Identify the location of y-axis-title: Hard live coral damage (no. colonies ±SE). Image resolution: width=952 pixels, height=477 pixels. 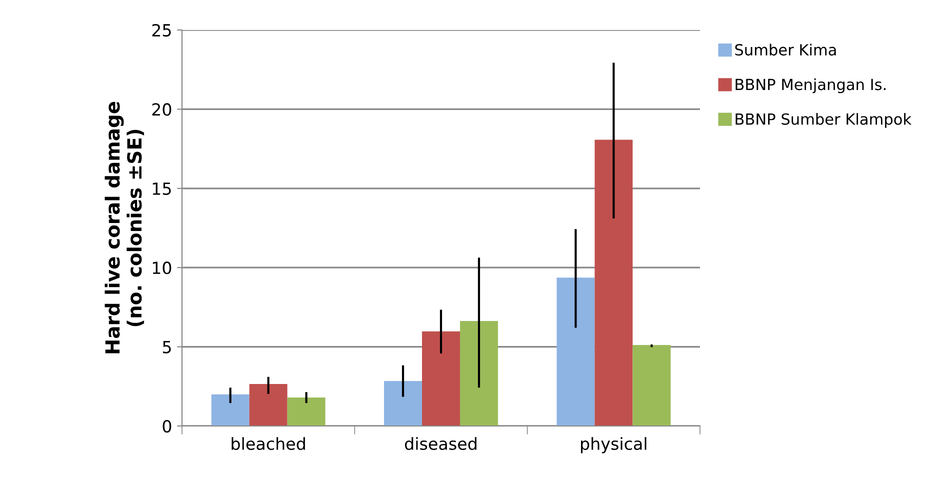
(124, 228).